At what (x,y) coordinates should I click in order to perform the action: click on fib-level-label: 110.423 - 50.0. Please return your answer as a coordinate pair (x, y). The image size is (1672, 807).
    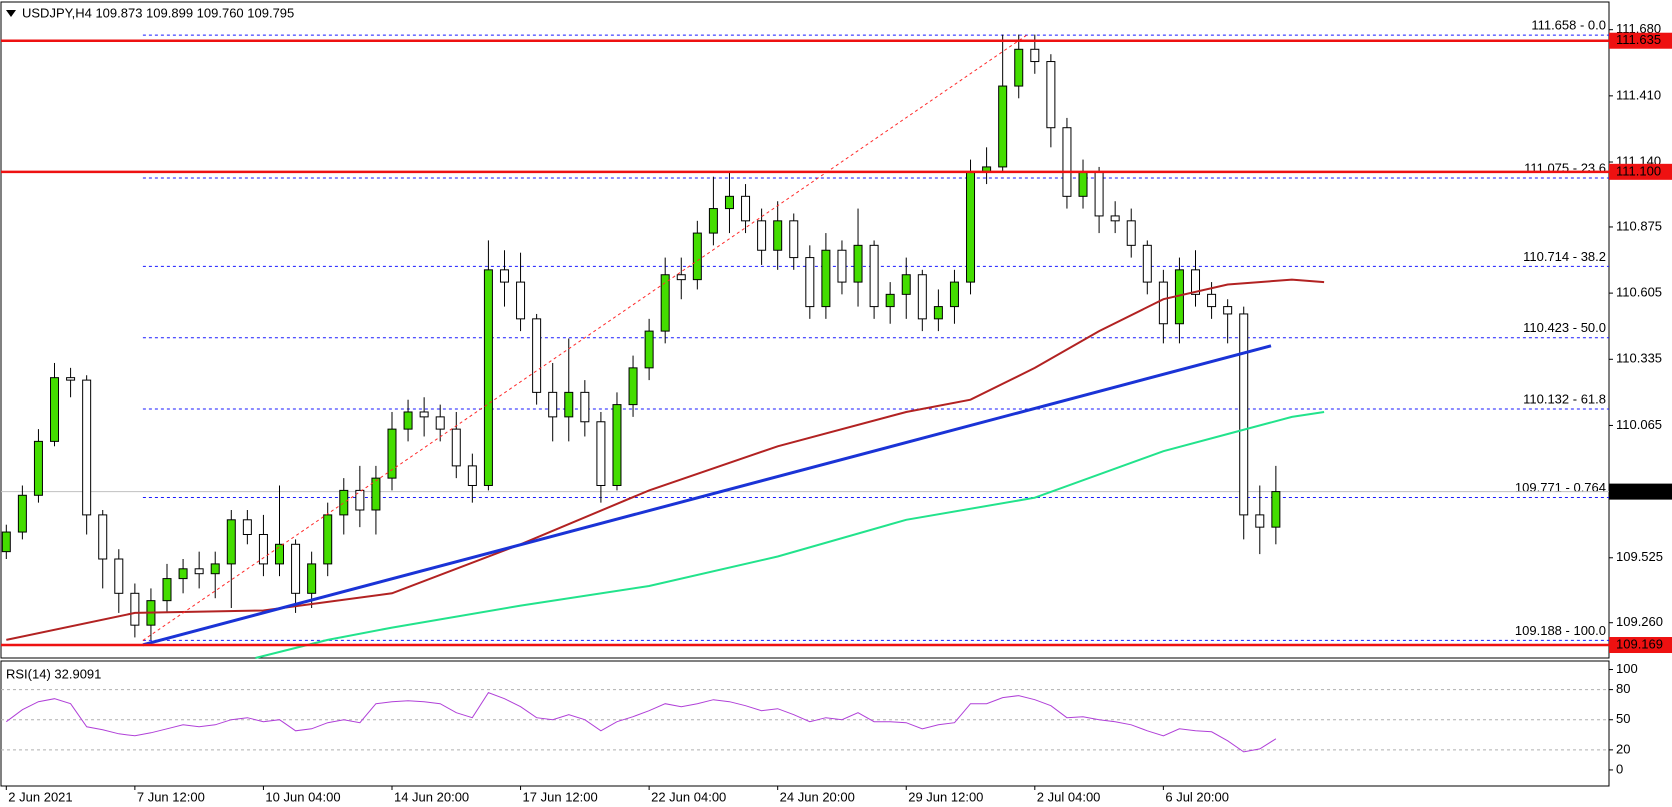
    Looking at the image, I should click on (1564, 327).